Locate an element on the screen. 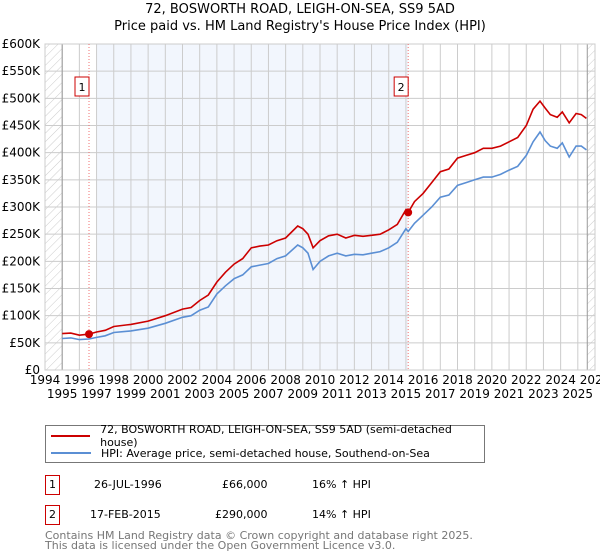 The image size is (600, 560). y-tick-label: £350K is located at coordinates (22, 180).